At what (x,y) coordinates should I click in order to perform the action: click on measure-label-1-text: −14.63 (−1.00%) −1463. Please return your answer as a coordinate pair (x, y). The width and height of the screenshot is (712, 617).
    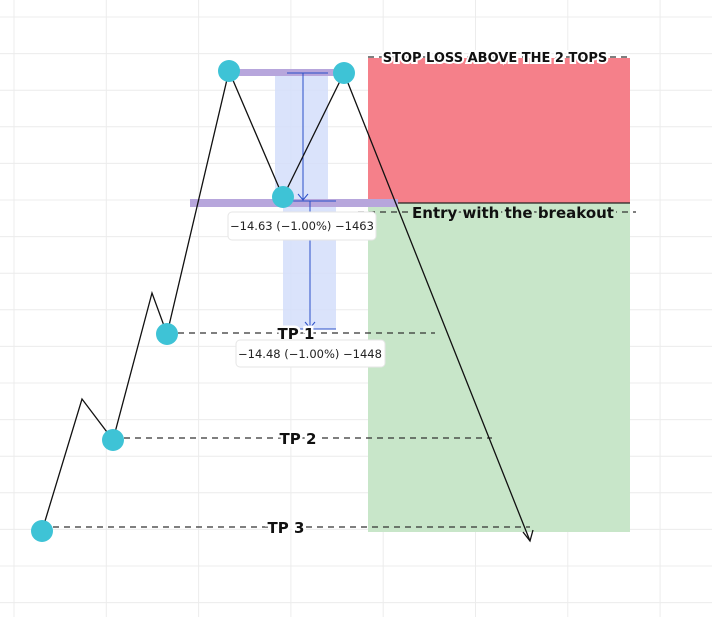
    Looking at the image, I should click on (302, 226).